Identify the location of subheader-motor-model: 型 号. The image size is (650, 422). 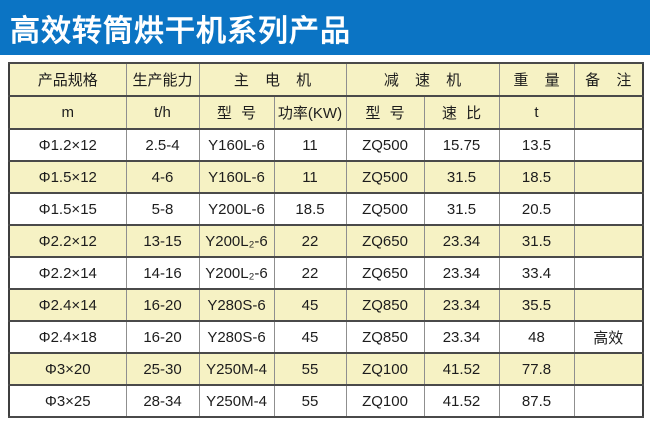
(236, 112).